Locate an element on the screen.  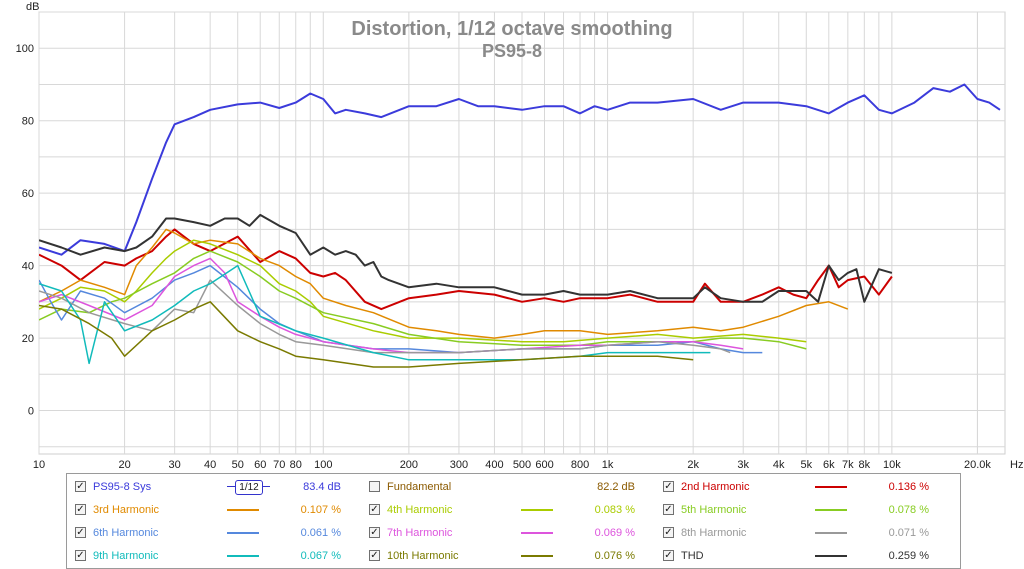
x-tick-label: 20 is located at coordinates (124, 464).